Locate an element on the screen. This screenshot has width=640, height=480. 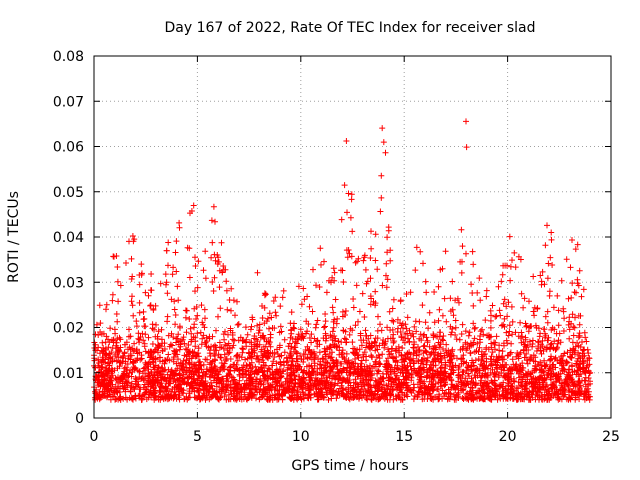
x-tick-label: 0 is located at coordinates (94, 437).